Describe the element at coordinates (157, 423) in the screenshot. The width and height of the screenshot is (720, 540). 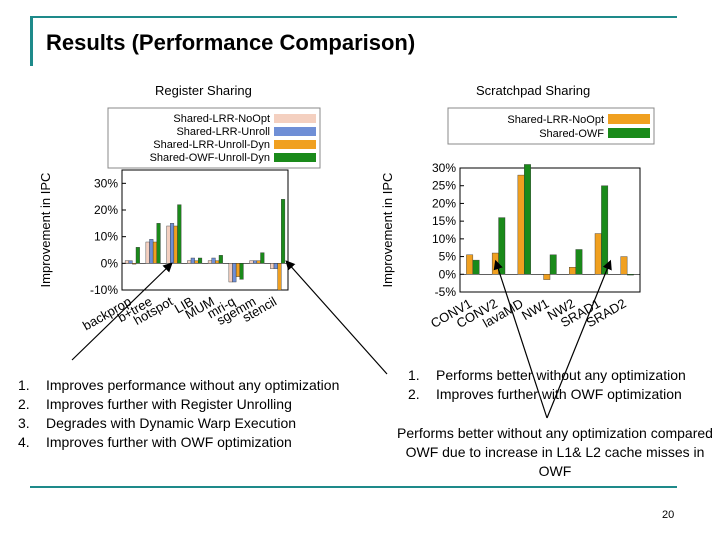
I see `note-item: 3. Degrades with Dynamic Warp Execution` at that location.